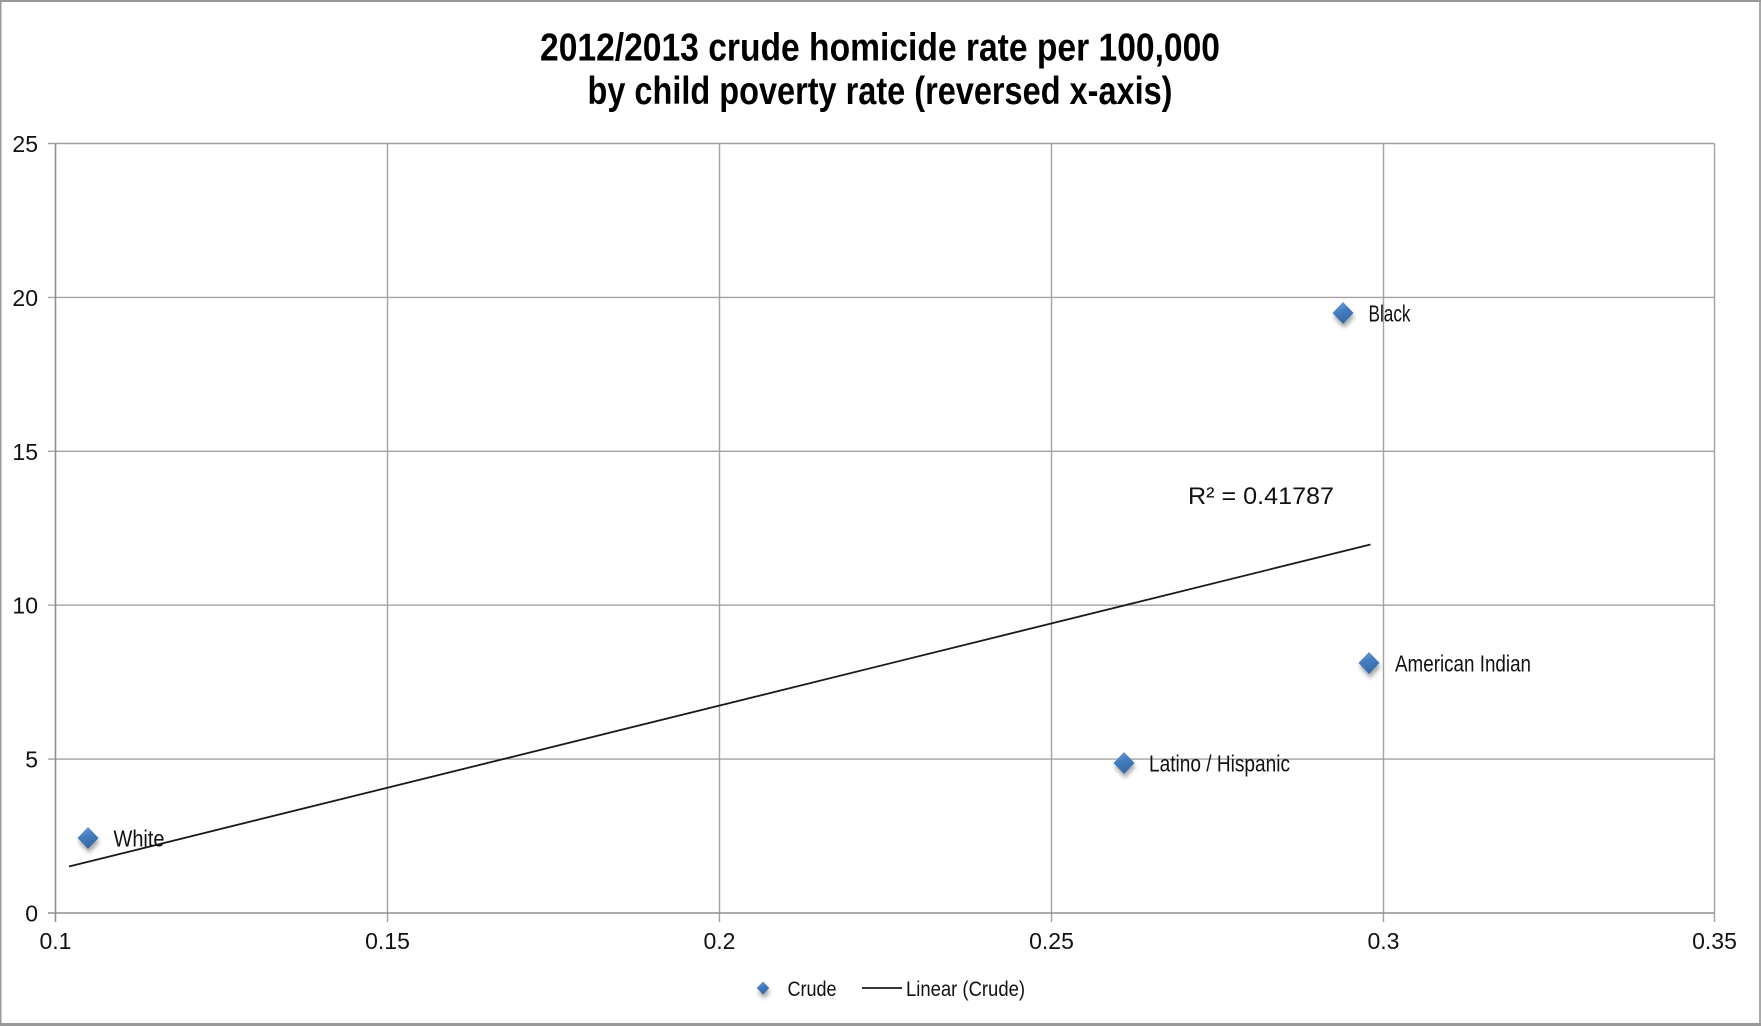 Image resolution: width=1761 pixels, height=1026 pixels. Describe the element at coordinates (1714, 941) in the screenshot. I see `svg-text: 0.35` at that location.